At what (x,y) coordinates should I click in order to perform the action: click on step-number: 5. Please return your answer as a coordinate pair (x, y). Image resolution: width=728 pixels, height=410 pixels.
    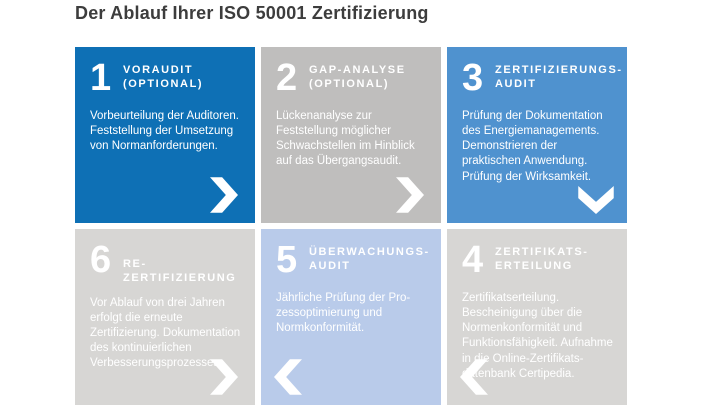
    Looking at the image, I should click on (287, 260).